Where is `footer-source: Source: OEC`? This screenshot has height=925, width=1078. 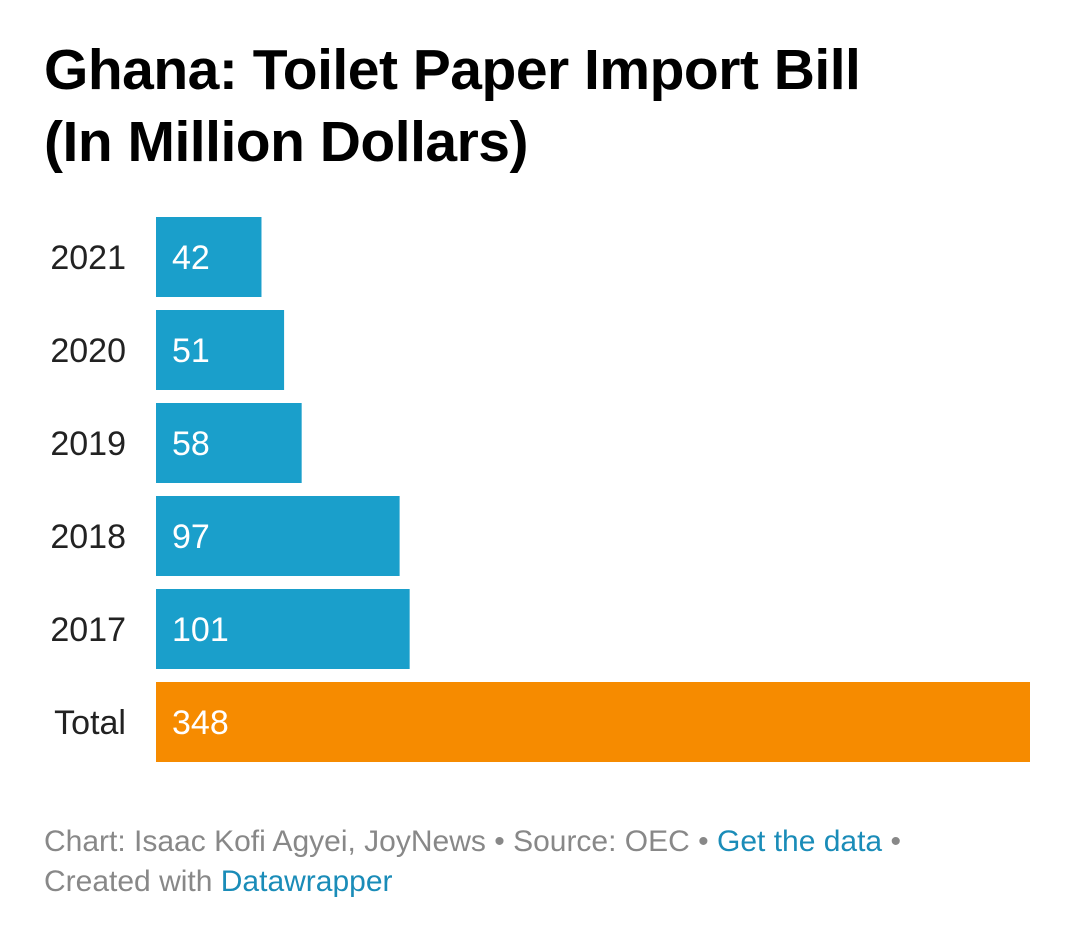
footer-source: Source: OEC is located at coordinates (601, 841).